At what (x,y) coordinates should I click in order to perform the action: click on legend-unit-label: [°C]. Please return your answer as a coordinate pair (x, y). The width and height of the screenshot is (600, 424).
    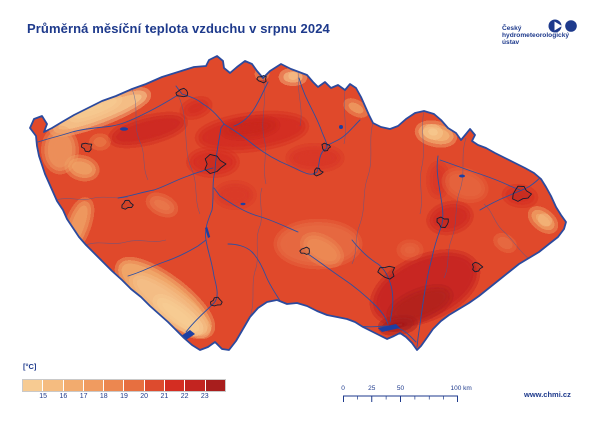
    Looking at the image, I should click on (30, 366).